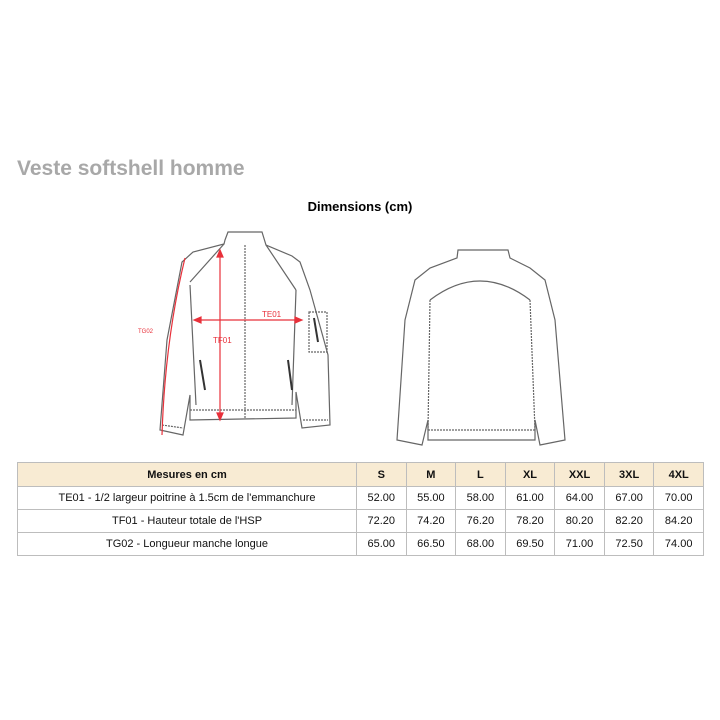  I want to click on size-value-cell: 71.00, so click(579, 544).